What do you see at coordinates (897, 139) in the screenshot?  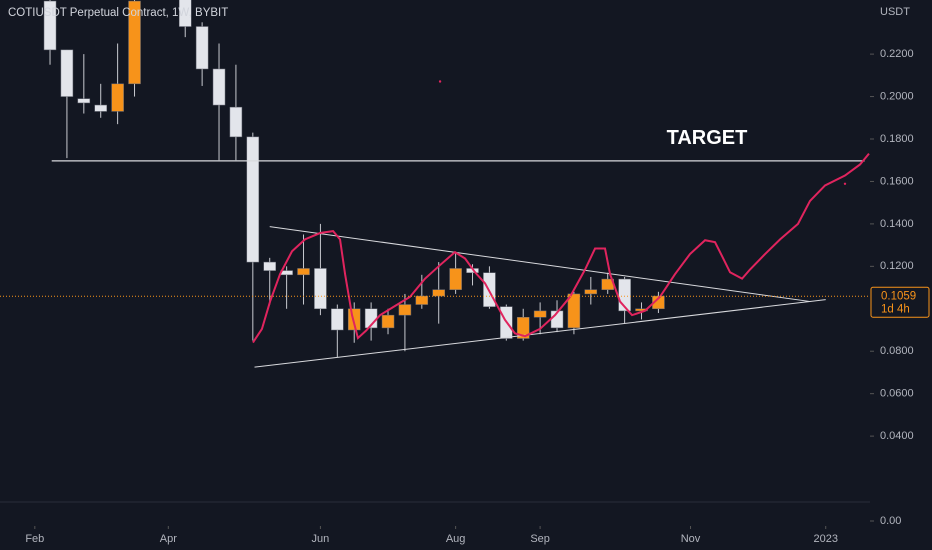 I see `y-tick-label: 0.1800` at bounding box center [897, 139].